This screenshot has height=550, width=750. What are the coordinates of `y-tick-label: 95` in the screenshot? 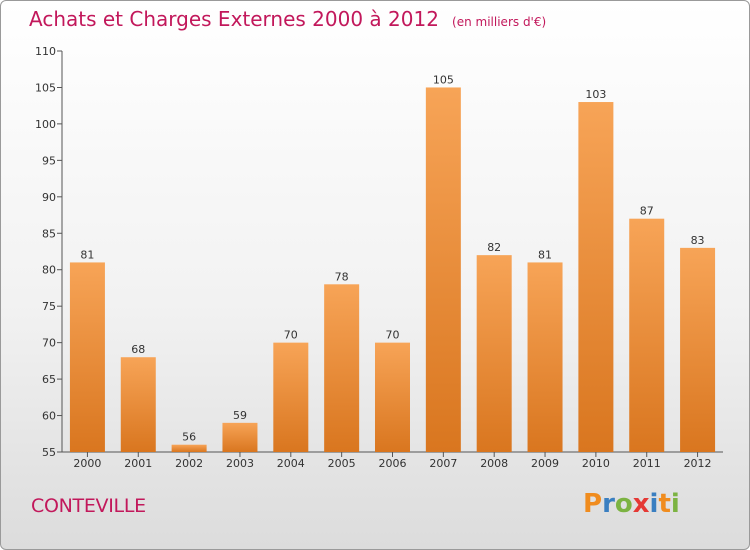 It's located at (49, 160).